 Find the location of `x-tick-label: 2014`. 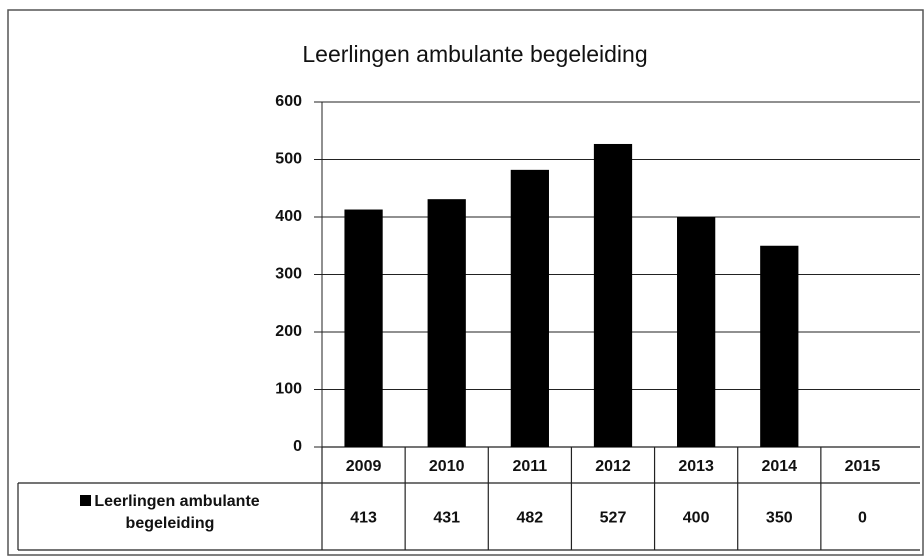

x-tick-label: 2014 is located at coordinates (779, 466).